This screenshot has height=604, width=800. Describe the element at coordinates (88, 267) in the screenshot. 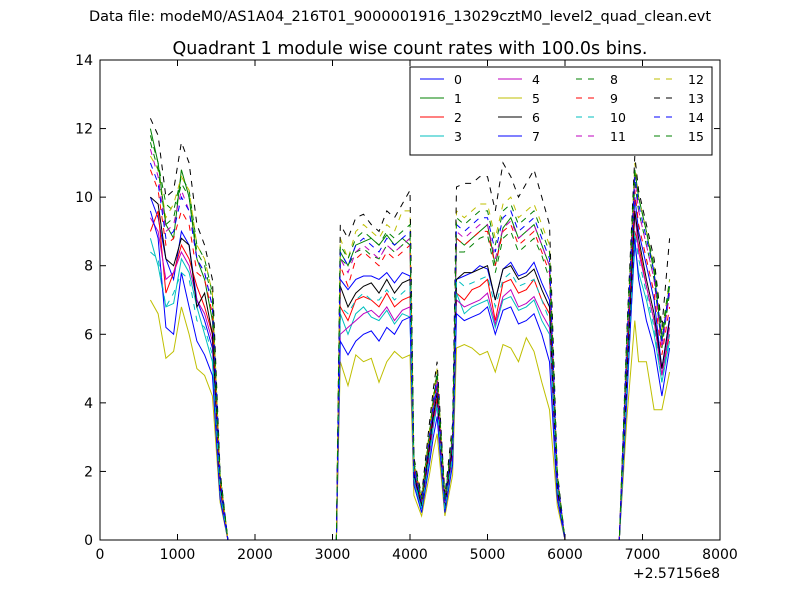

I see `y-tick-label: 8` at that location.